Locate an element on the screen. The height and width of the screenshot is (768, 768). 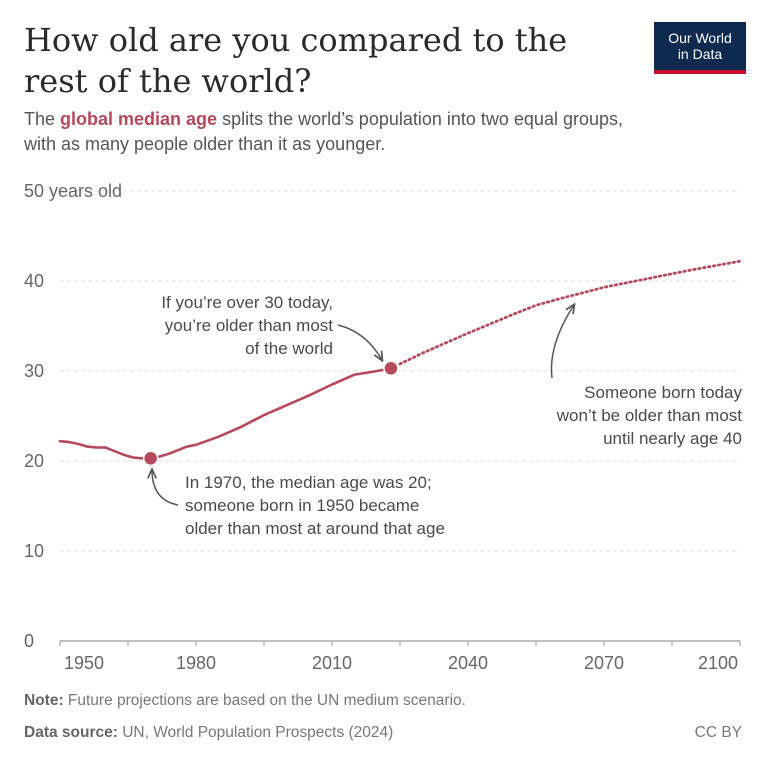
y-tick-label: 50 years old is located at coordinates (73, 191).